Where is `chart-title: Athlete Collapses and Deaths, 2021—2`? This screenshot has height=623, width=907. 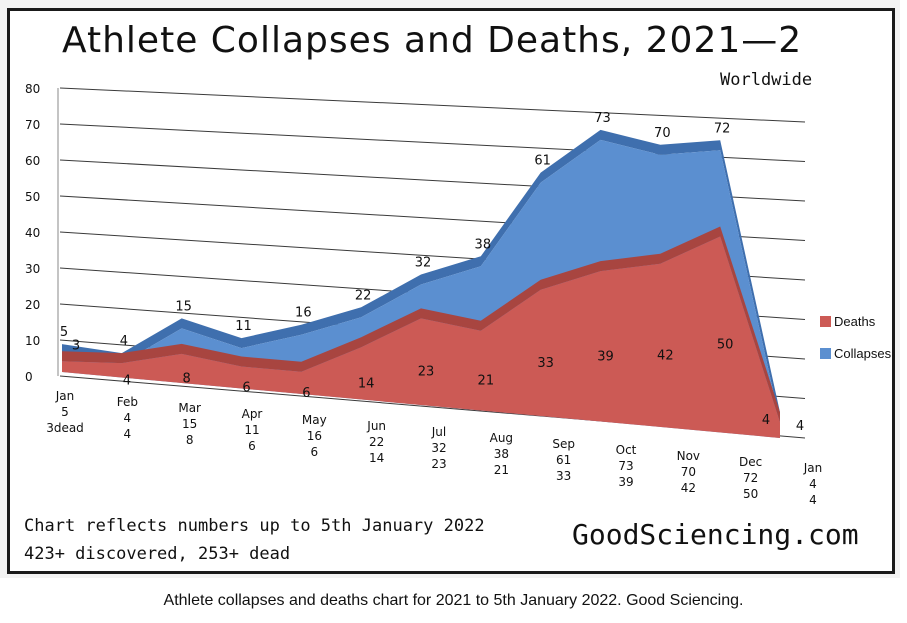
chart-title: Athlete Collapses and Deaths, 2021—2 is located at coordinates (432, 40).